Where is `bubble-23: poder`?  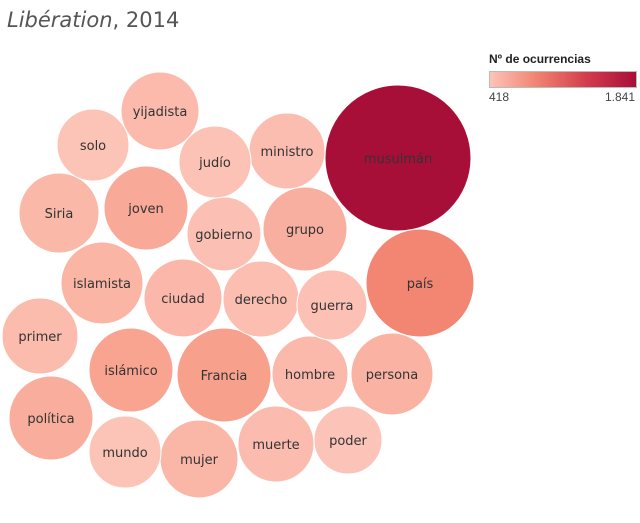 bubble-23: poder is located at coordinates (348, 440).